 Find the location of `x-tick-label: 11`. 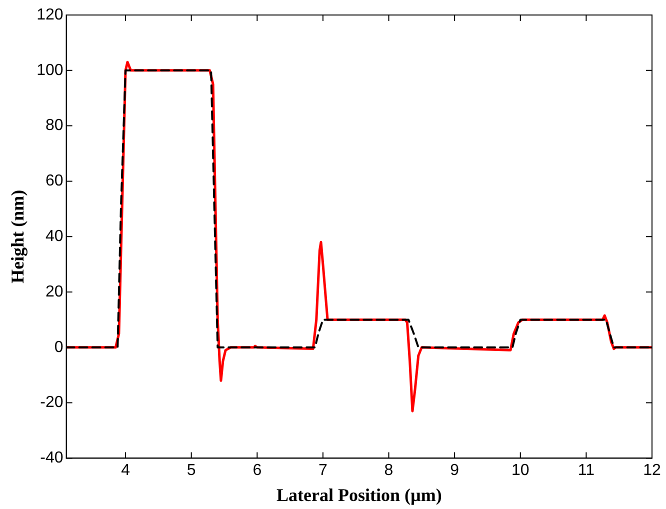

x-tick-label: 11 is located at coordinates (586, 471).